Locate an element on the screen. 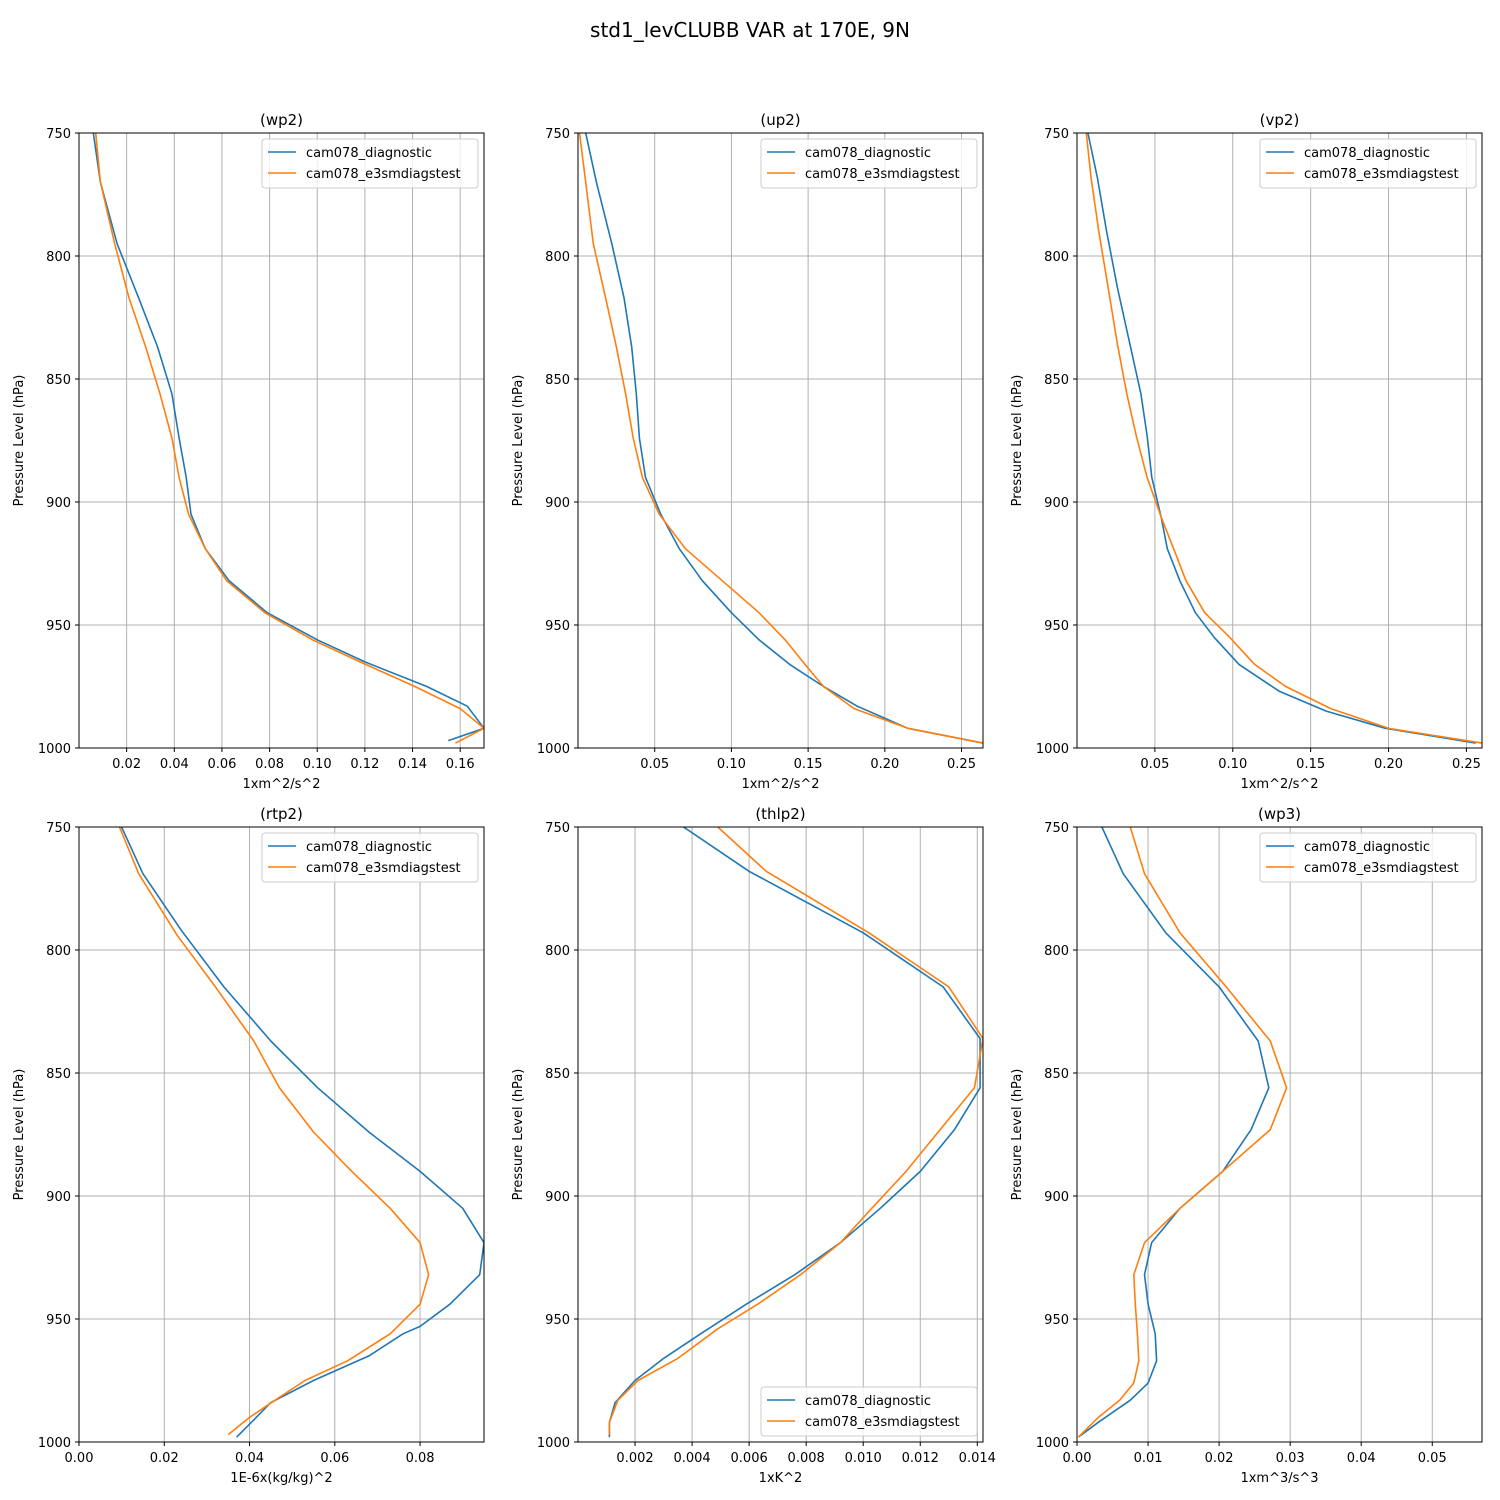 The image size is (1500, 1500). chart-4-xtick-label: 0.014 is located at coordinates (977, 1458).